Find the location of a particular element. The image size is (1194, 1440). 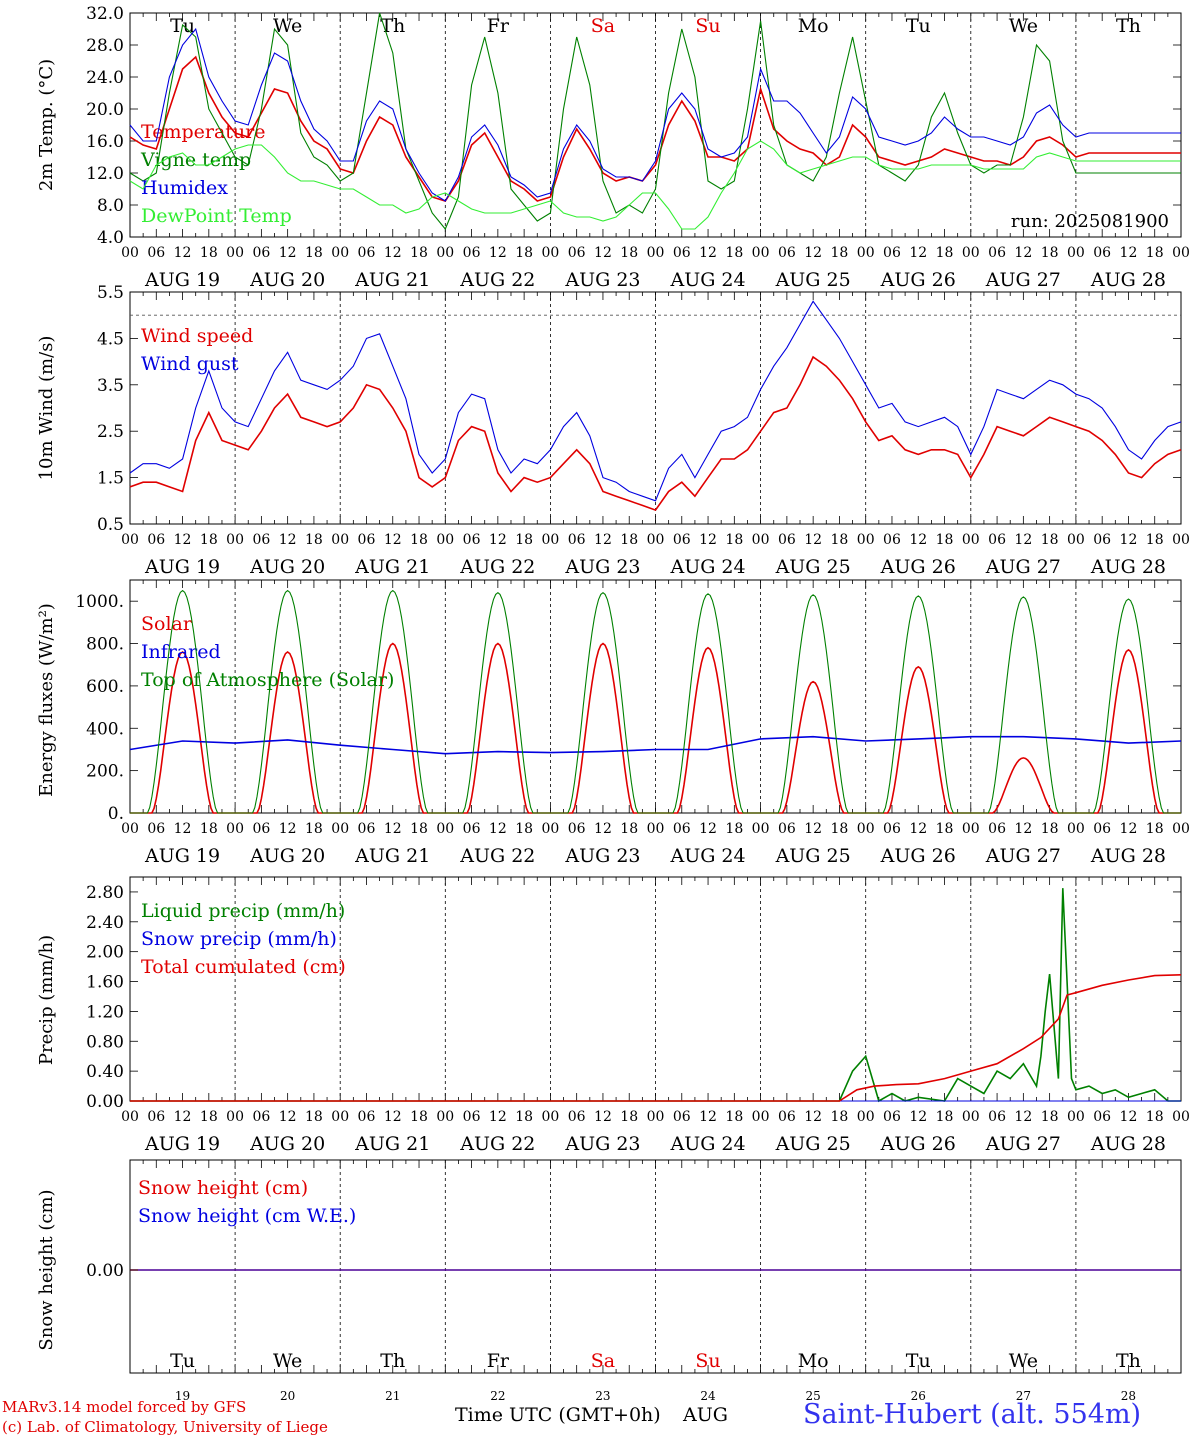

legend-entry: Infrared is located at coordinates (181, 652).